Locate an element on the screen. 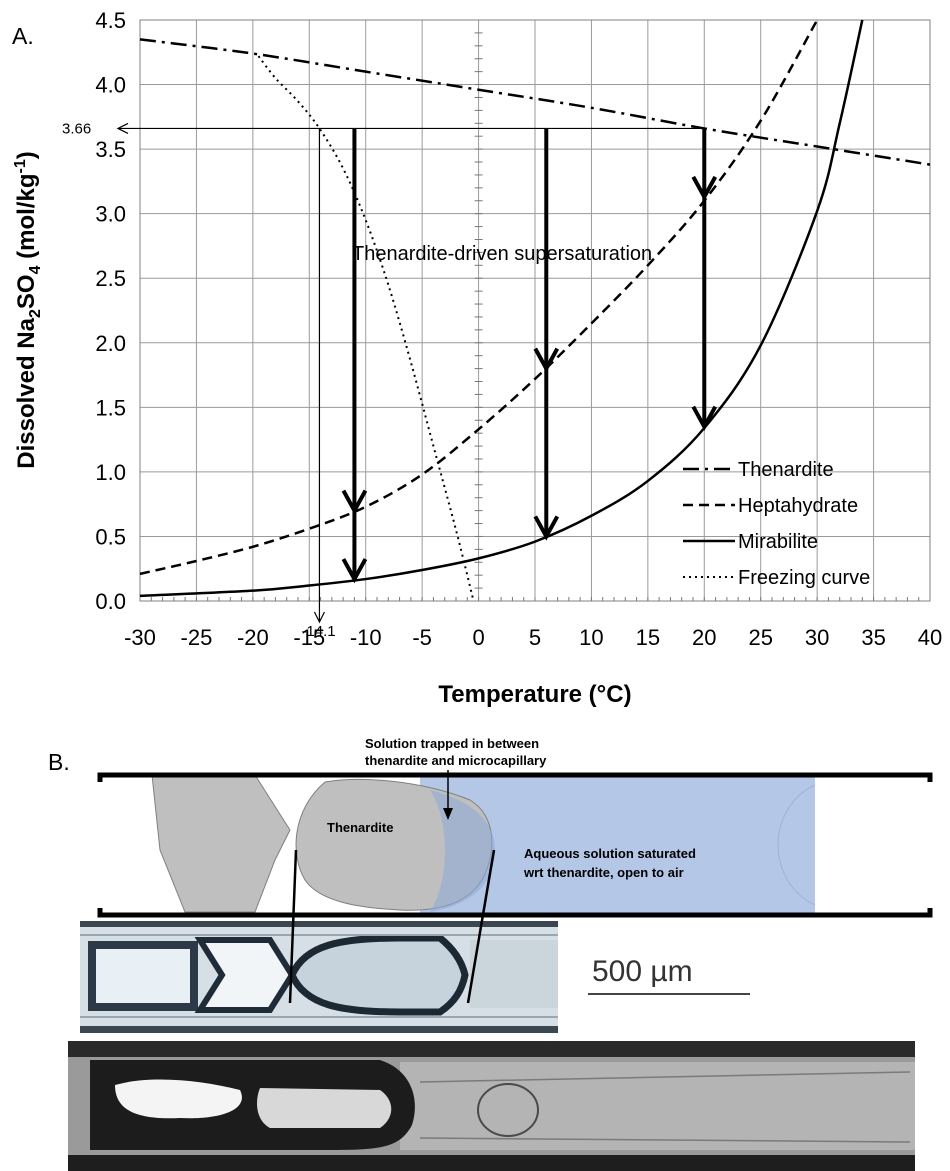  x-tick-label: -30 is located at coordinates (140, 637).